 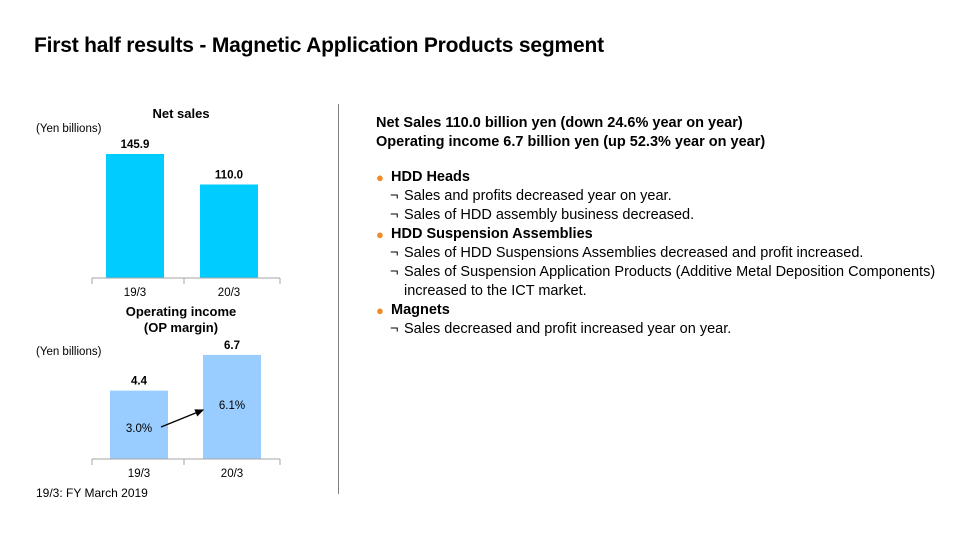 I want to click on section-heading: ● Magnets, so click(x=656, y=310).